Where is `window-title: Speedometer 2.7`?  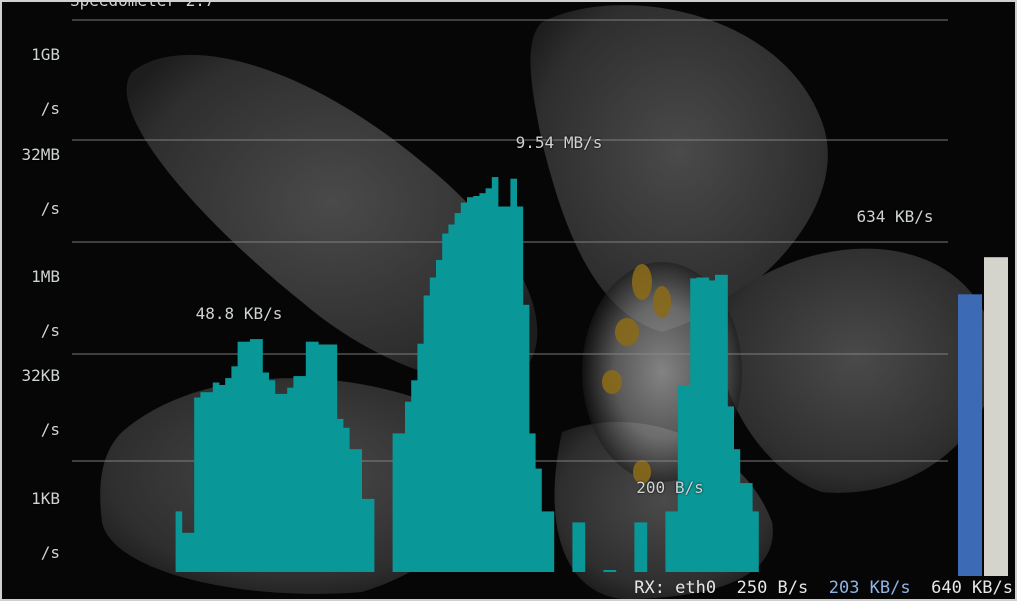
window-title: Speedometer 2.7 is located at coordinates (142, 5).